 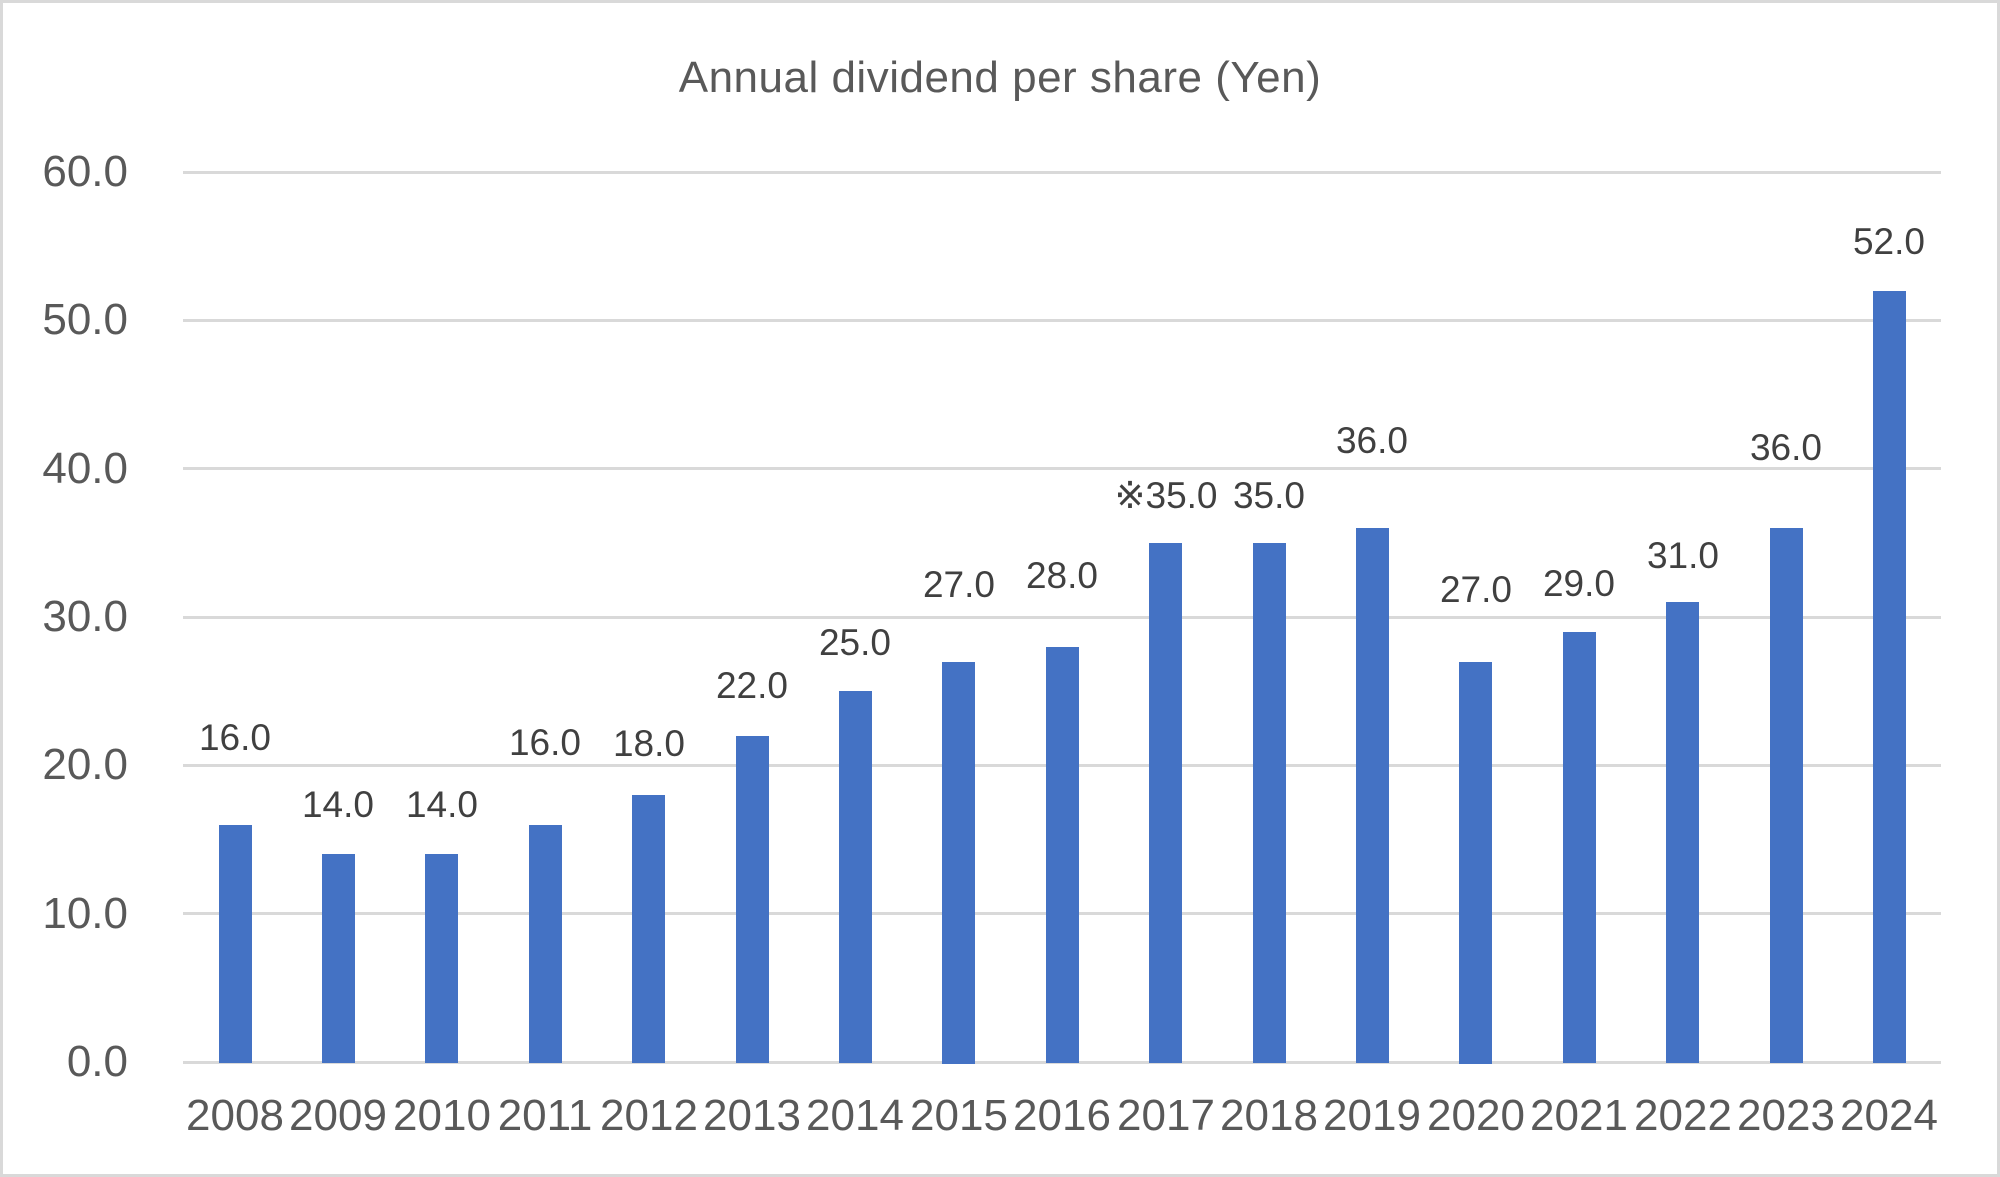 What do you see at coordinates (1578, 583) in the screenshot?
I see `bar-value-label: 29.0` at bounding box center [1578, 583].